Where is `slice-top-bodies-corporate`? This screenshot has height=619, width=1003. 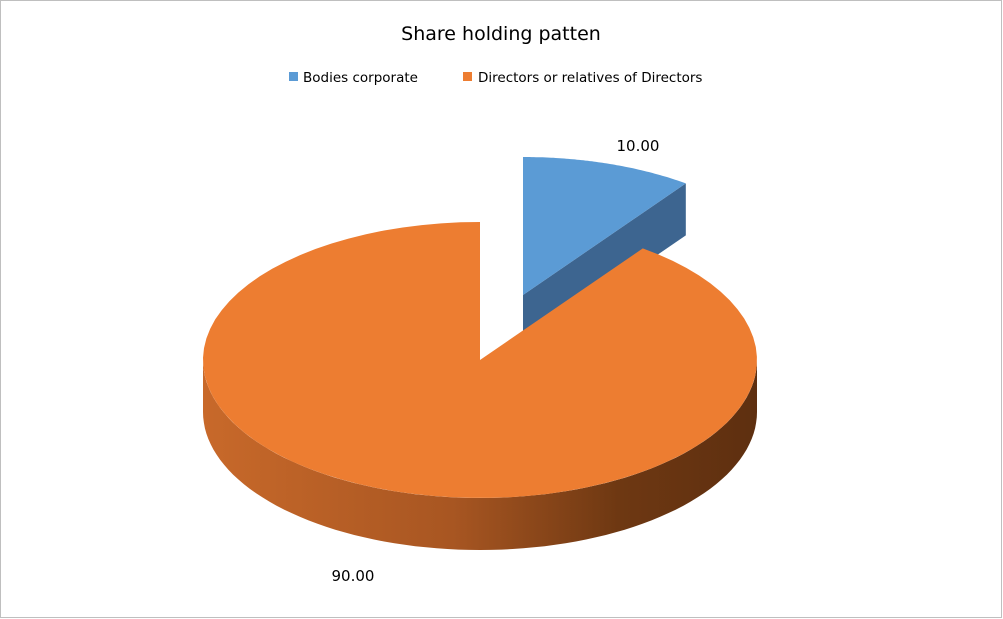 slice-top-bodies-corporate is located at coordinates (604, 226).